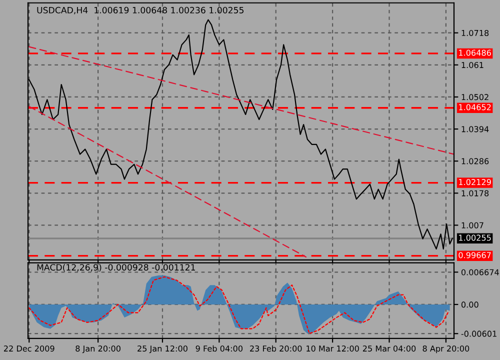 The height and width of the screenshot is (360, 500). What do you see at coordinates (475, 33) in the screenshot?
I see `y-tick-label: 1.0718` at bounding box center [475, 33].